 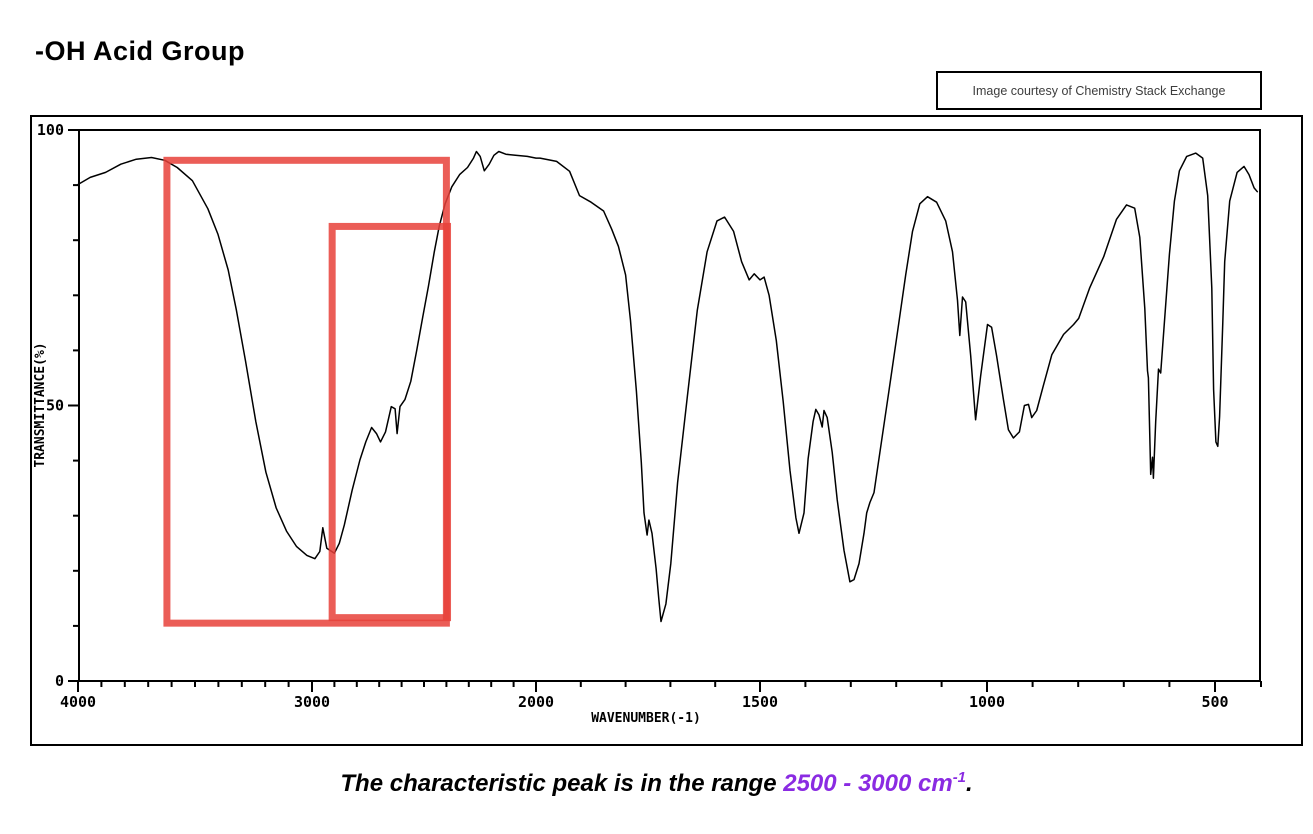 What do you see at coordinates (646, 718) in the screenshot?
I see `svg-text: WAVENUMBER(-1)` at bounding box center [646, 718].